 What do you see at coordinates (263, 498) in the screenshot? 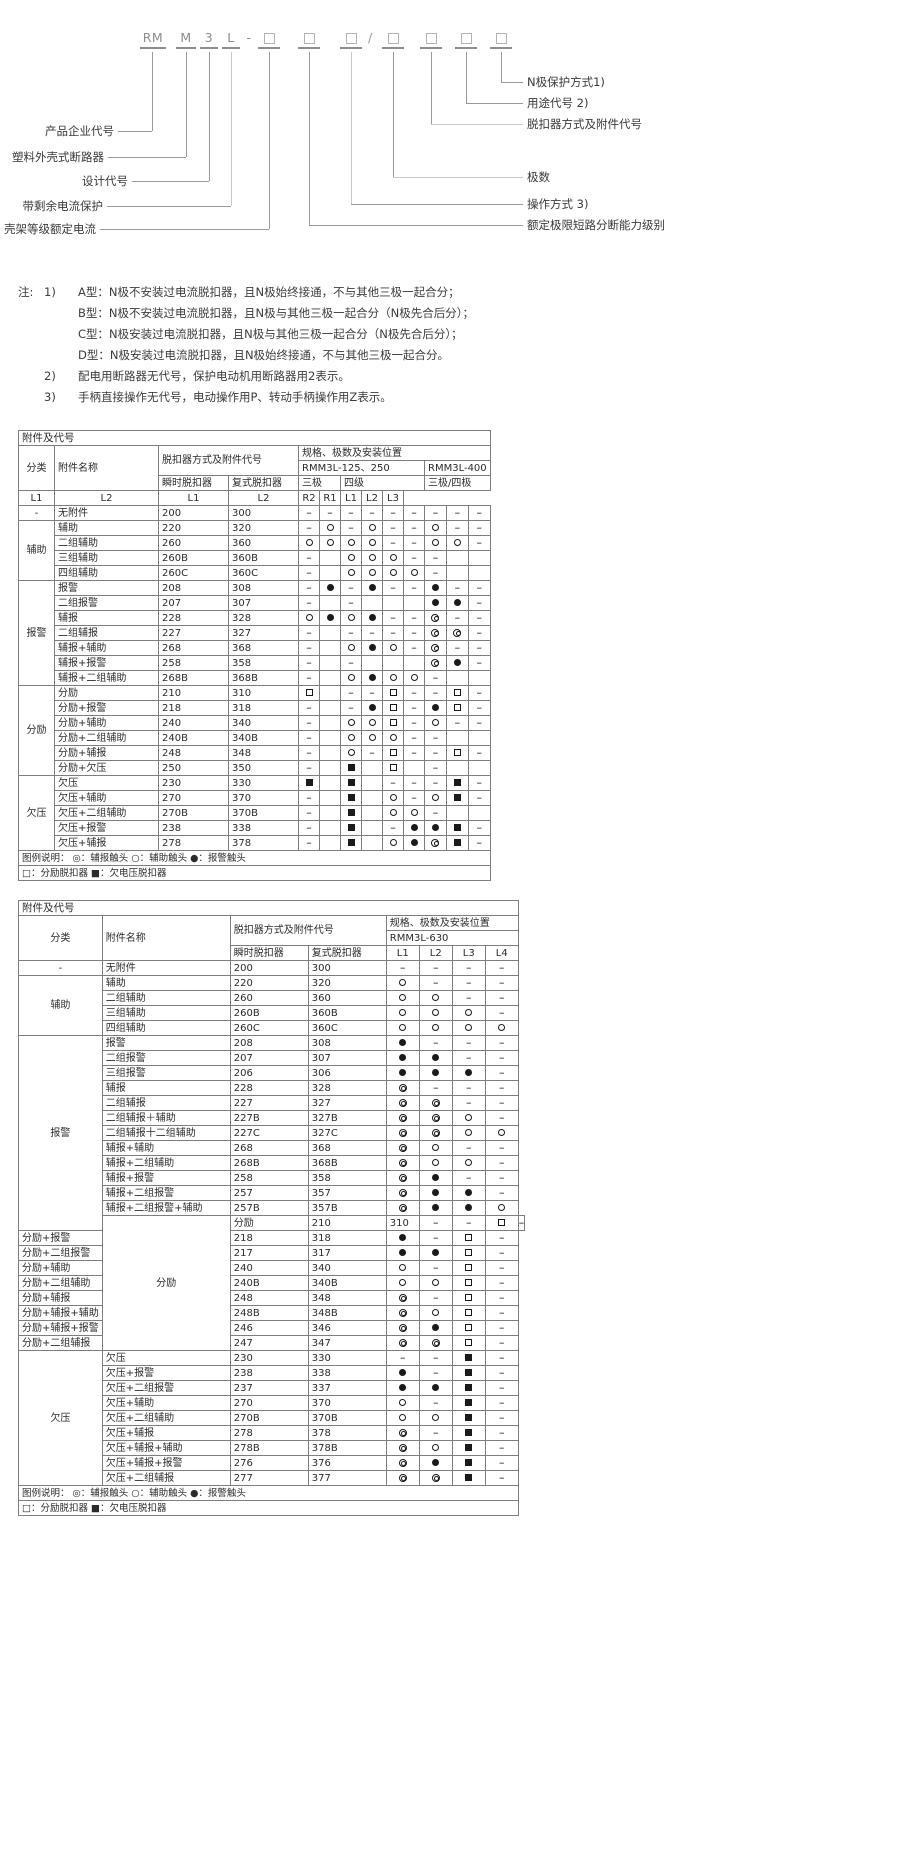
I see `header-position-3: L2` at bounding box center [263, 498].